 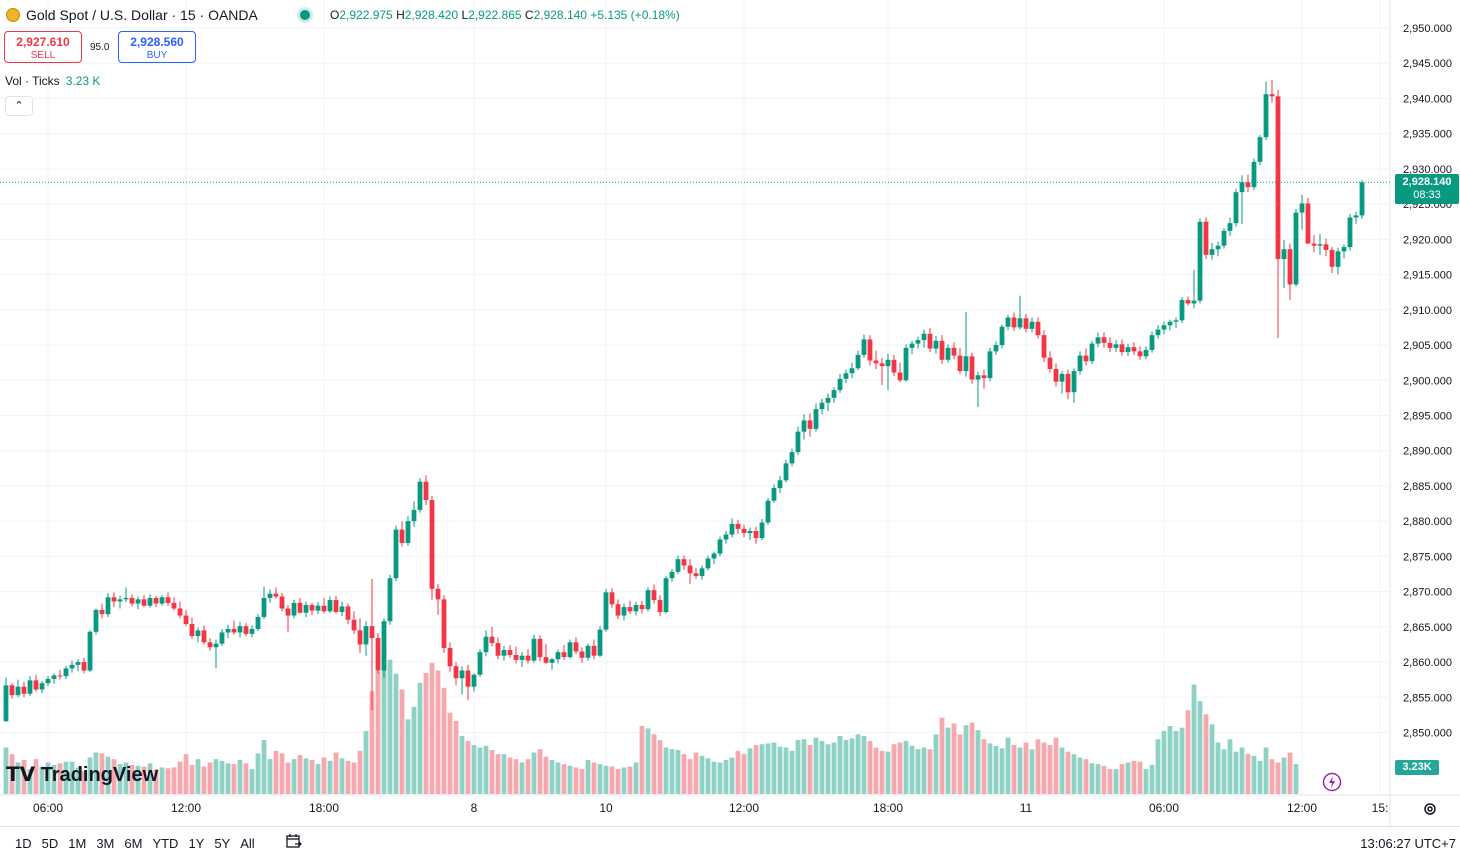 I want to click on range-1d: 1D, so click(x=23, y=843).